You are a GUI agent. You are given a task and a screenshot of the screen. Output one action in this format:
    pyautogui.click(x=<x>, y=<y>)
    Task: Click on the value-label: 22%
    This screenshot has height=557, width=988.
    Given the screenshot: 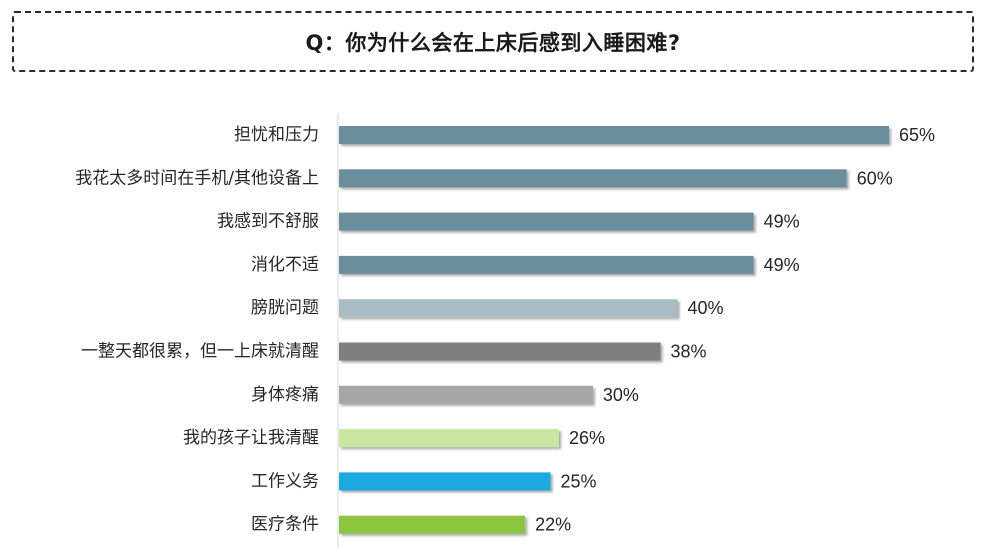 What is the action you would take?
    pyautogui.click(x=553, y=525)
    